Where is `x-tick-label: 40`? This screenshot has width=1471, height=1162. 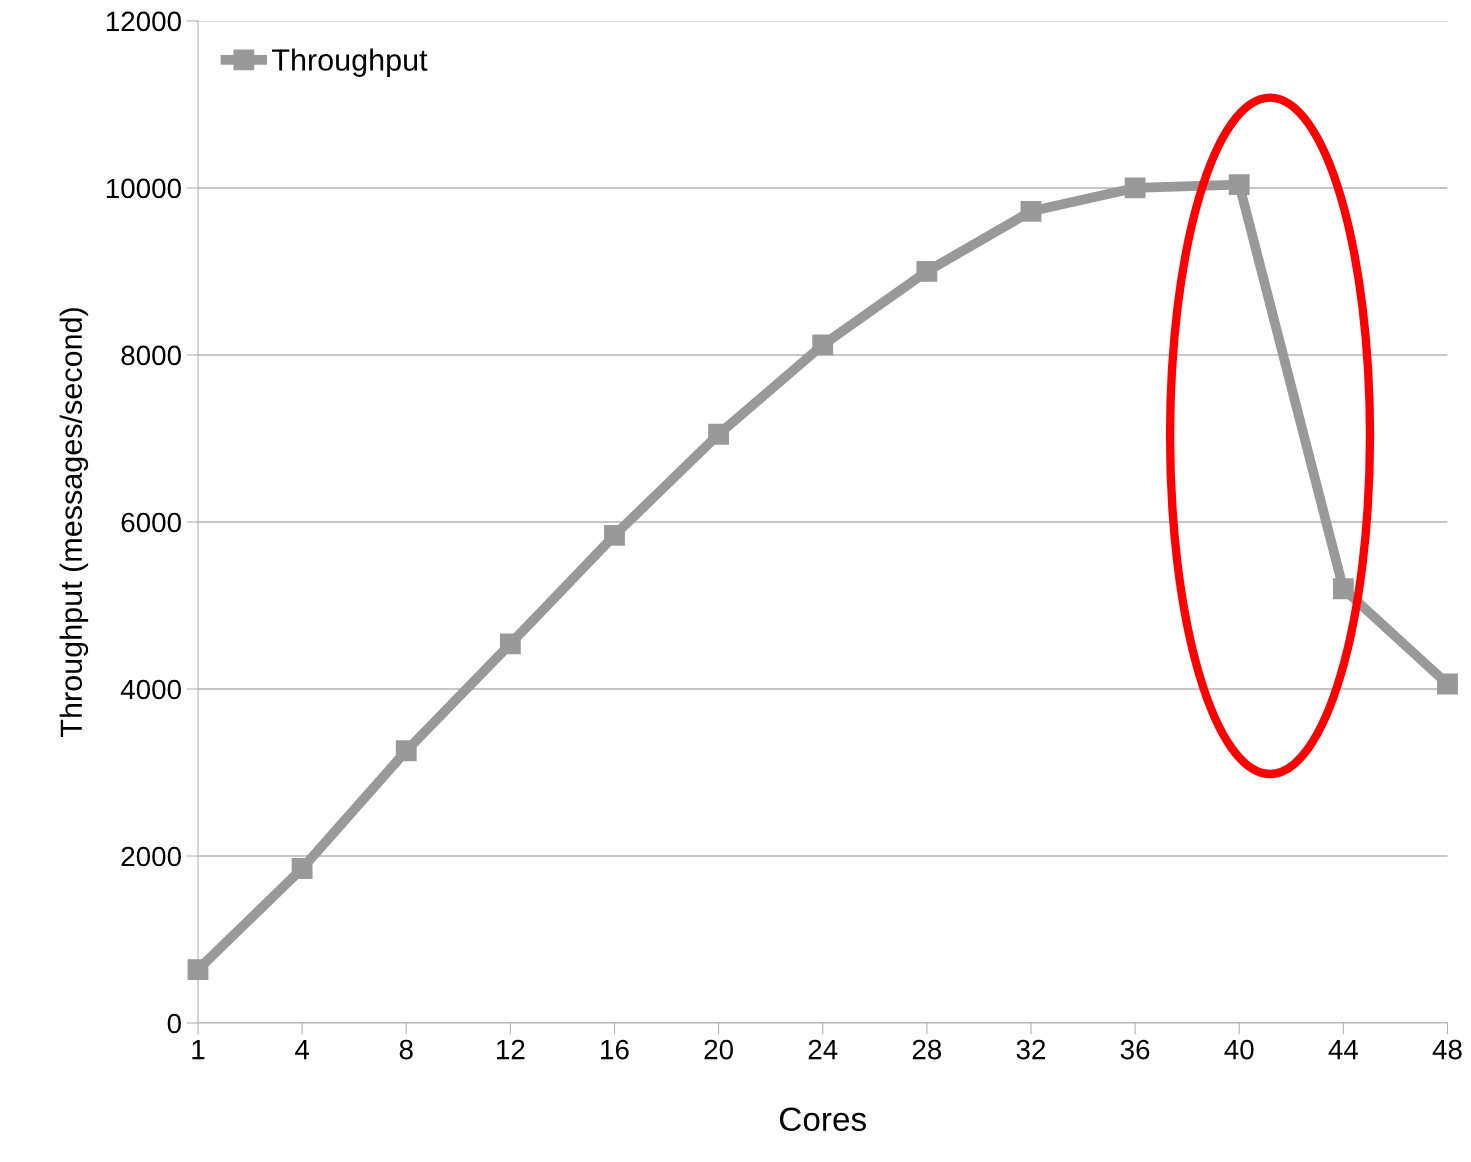
x-tick-label: 40 is located at coordinates (1239, 1049).